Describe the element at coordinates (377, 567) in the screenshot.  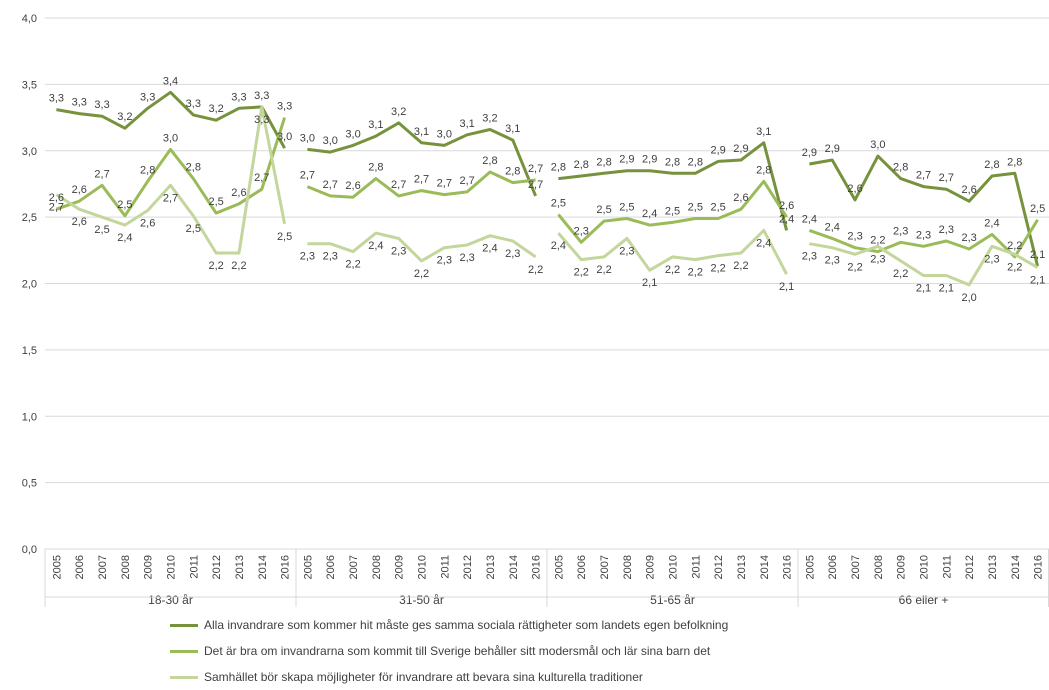
I see `x-tick-label-year: 2008` at that location.